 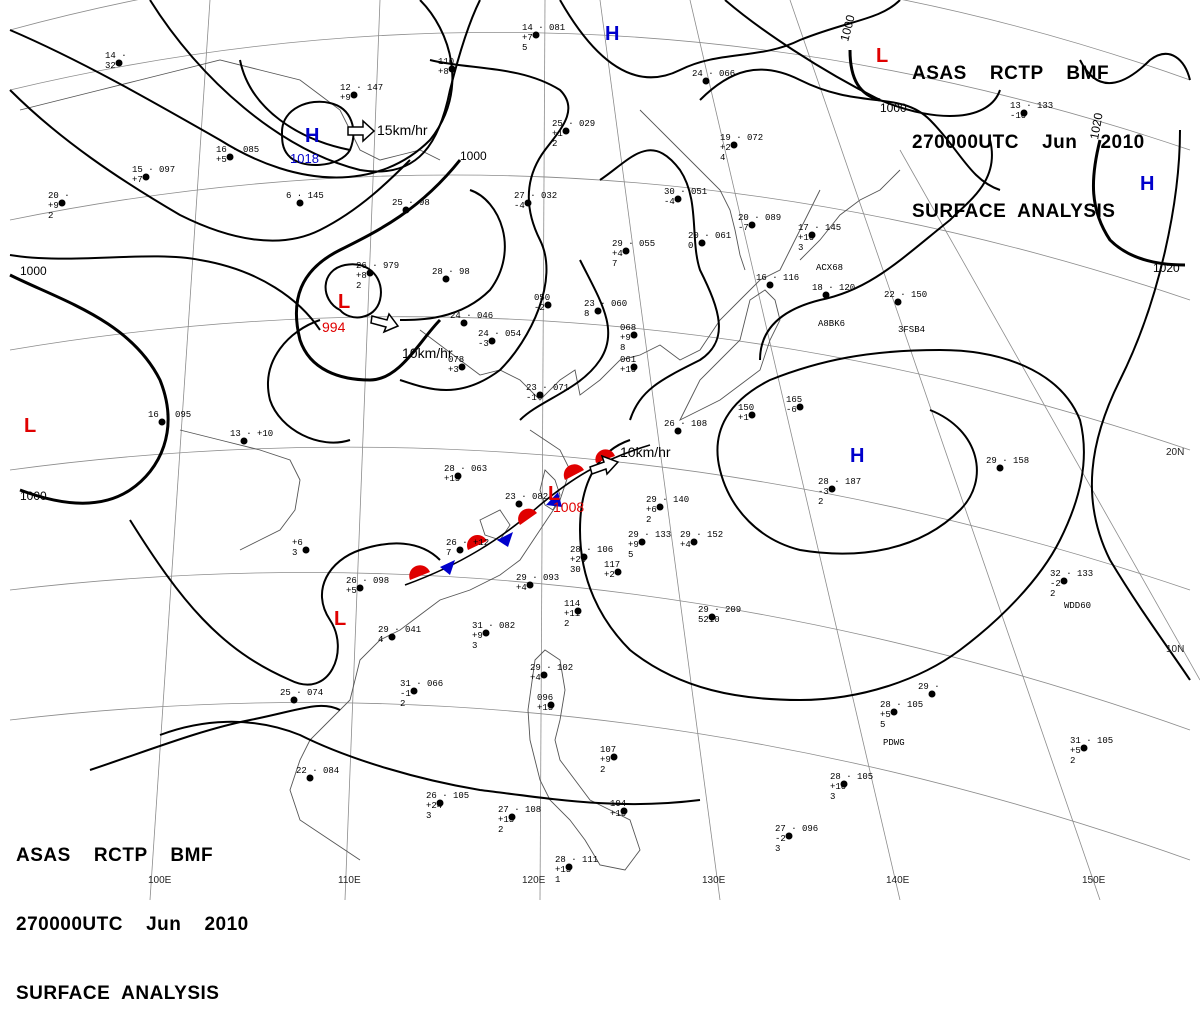 I want to click on station-value: 23 · 071, so click(x=547, y=388).